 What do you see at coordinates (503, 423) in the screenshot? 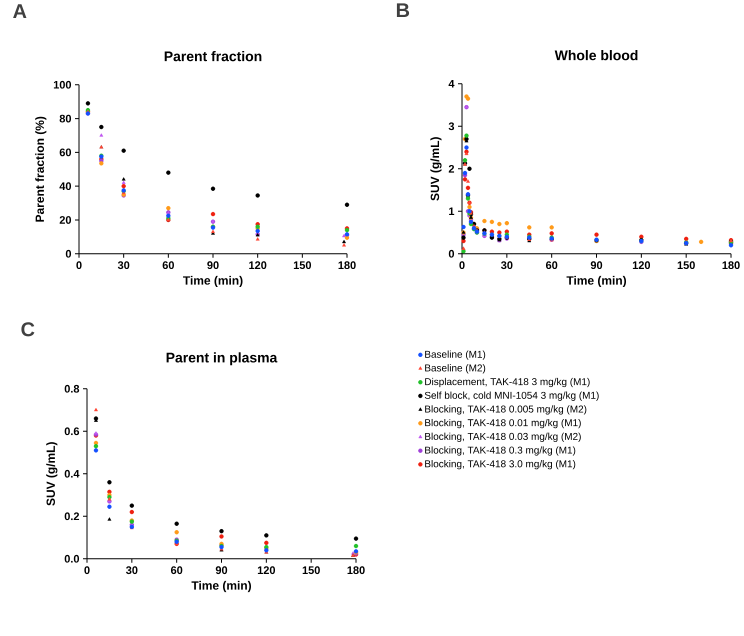
I see `legend-label: Blocking, TAK-418 0.01 mg/kg (M1)` at bounding box center [503, 423].